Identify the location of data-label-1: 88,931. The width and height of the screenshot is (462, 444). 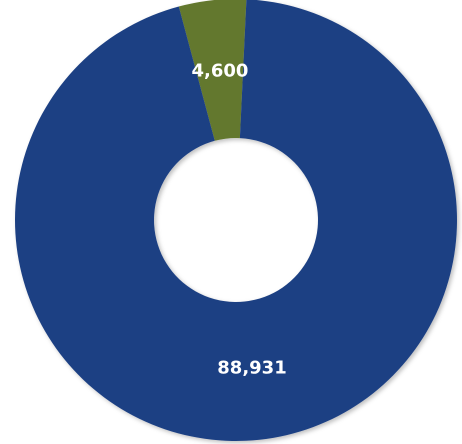
(251, 368).